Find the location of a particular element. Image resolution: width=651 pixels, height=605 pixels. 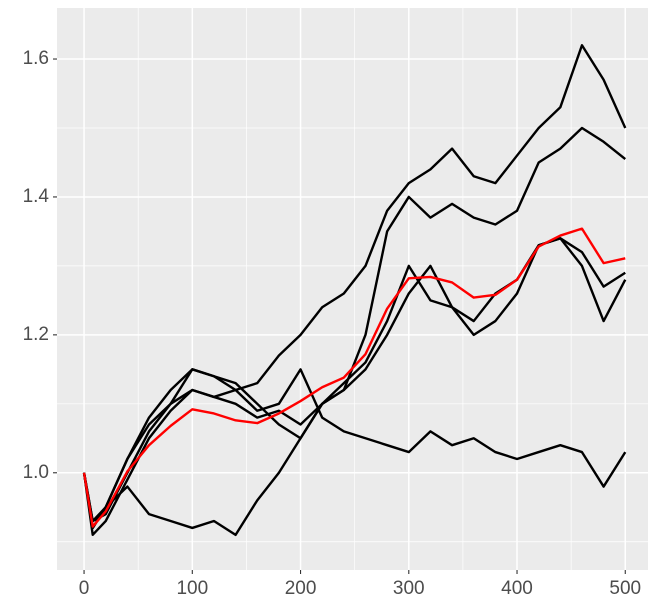

x-tick-label: 0 is located at coordinates (84, 588).